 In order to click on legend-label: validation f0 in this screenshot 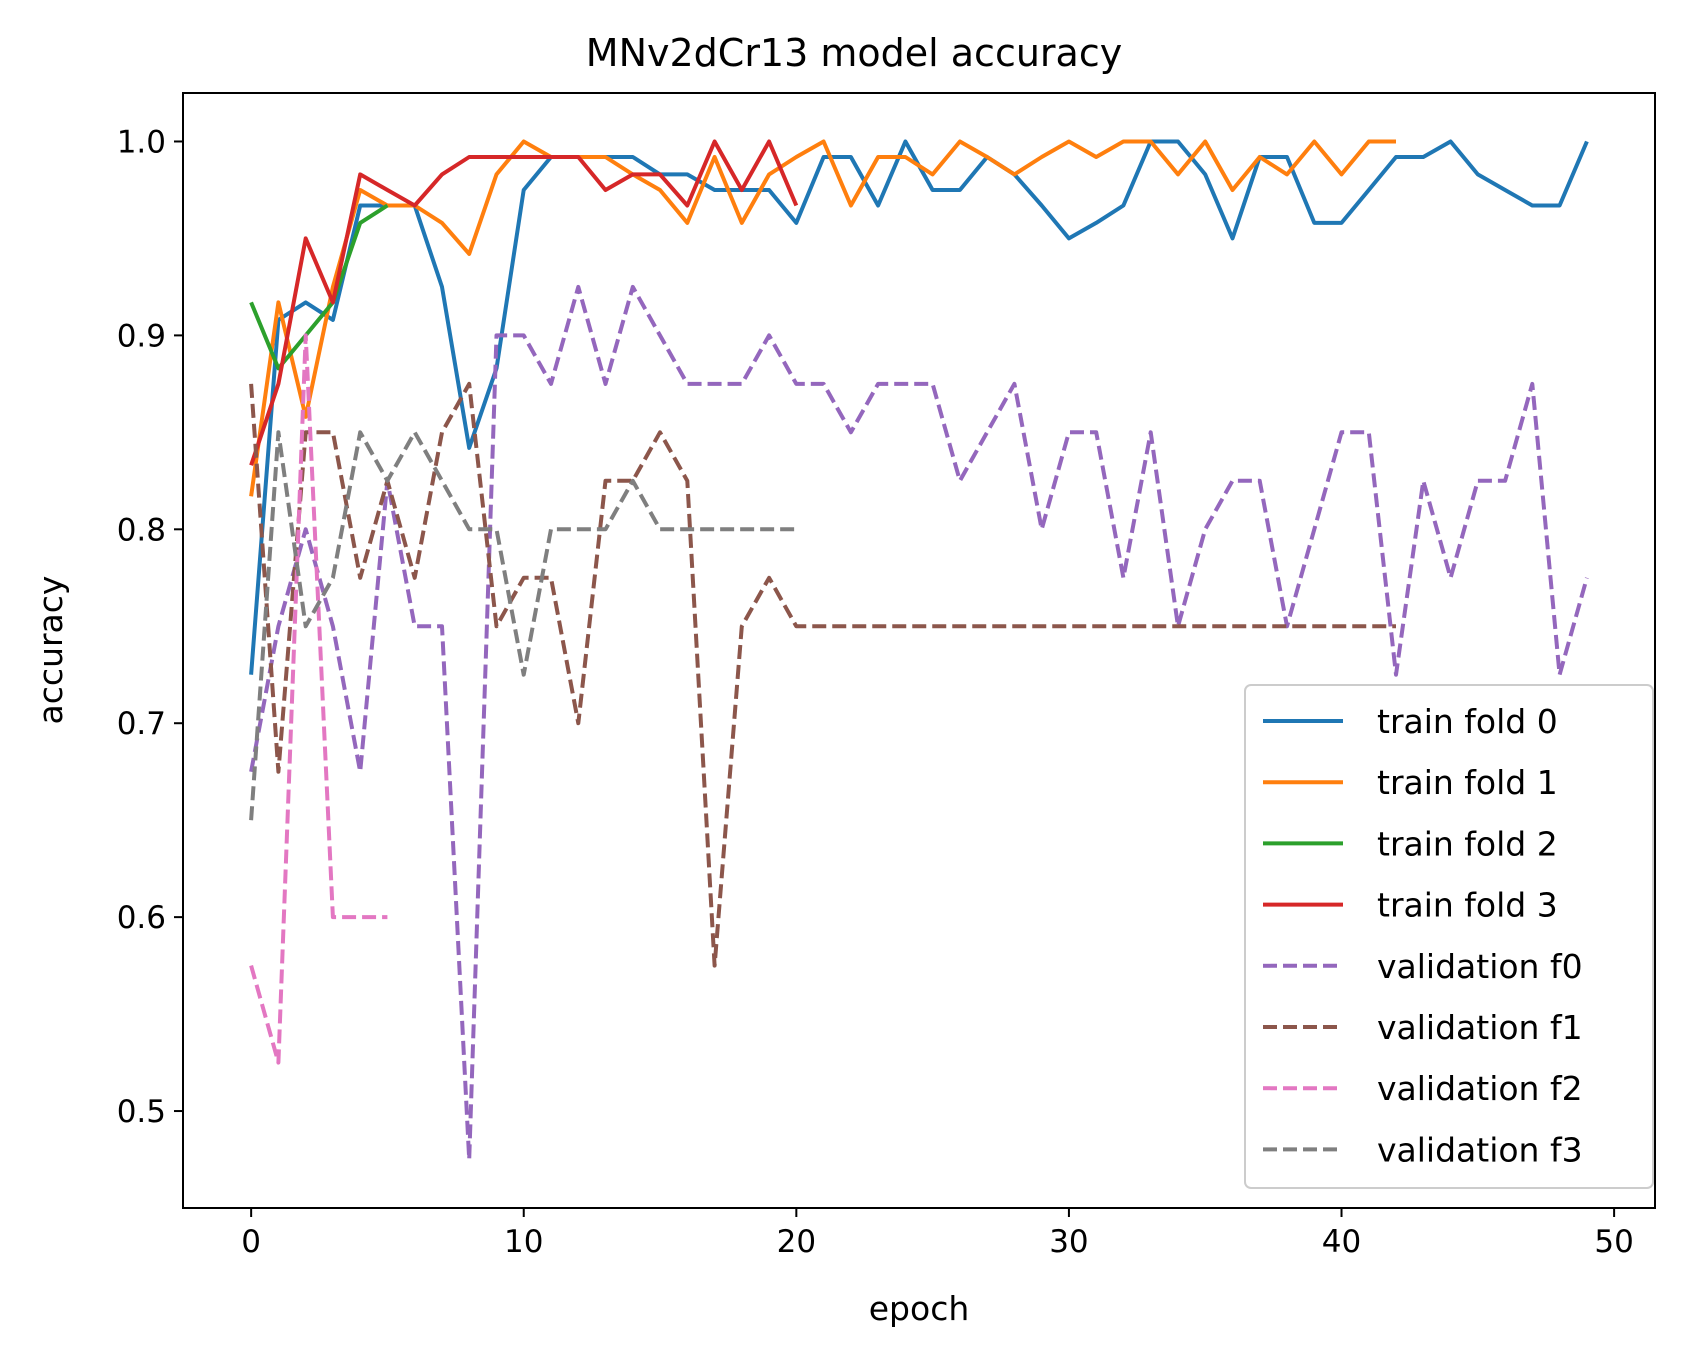, I will do `click(1480, 966)`.